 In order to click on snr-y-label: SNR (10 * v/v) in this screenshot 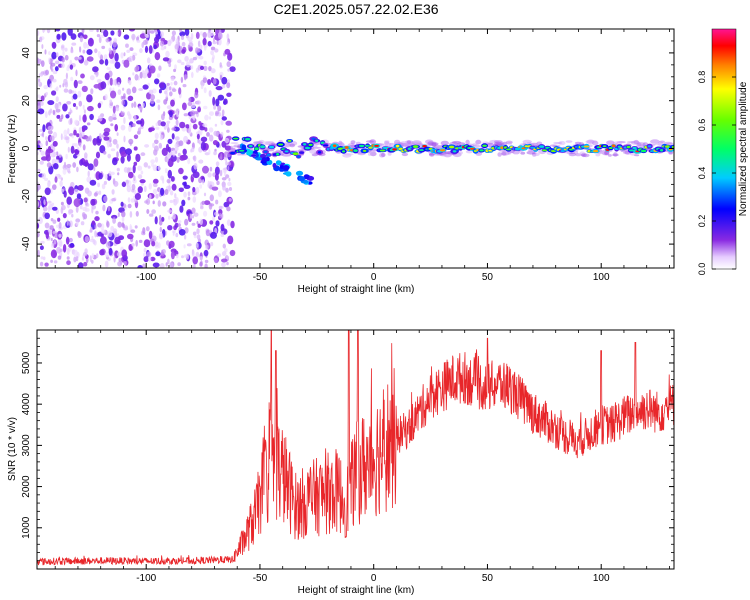, I will do `click(12, 449)`.